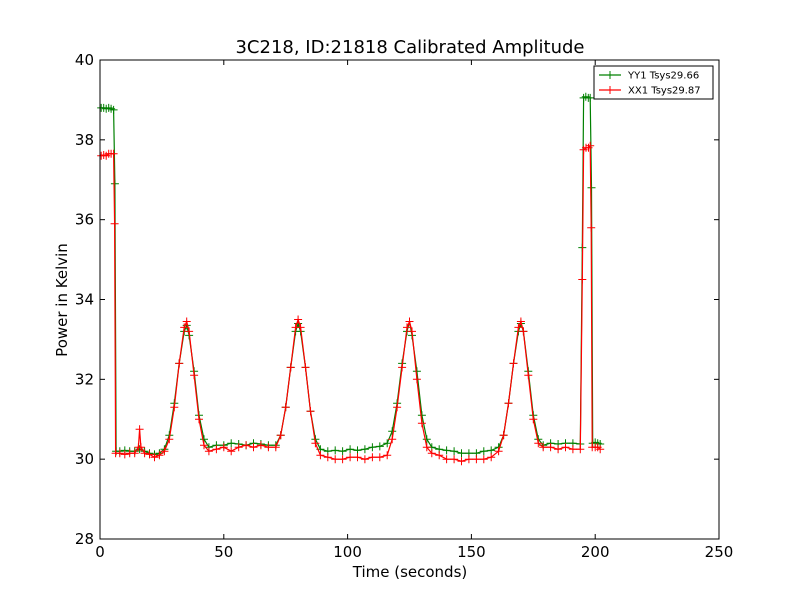 The height and width of the screenshot is (600, 800). I want to click on legend-box, so click(653, 82).